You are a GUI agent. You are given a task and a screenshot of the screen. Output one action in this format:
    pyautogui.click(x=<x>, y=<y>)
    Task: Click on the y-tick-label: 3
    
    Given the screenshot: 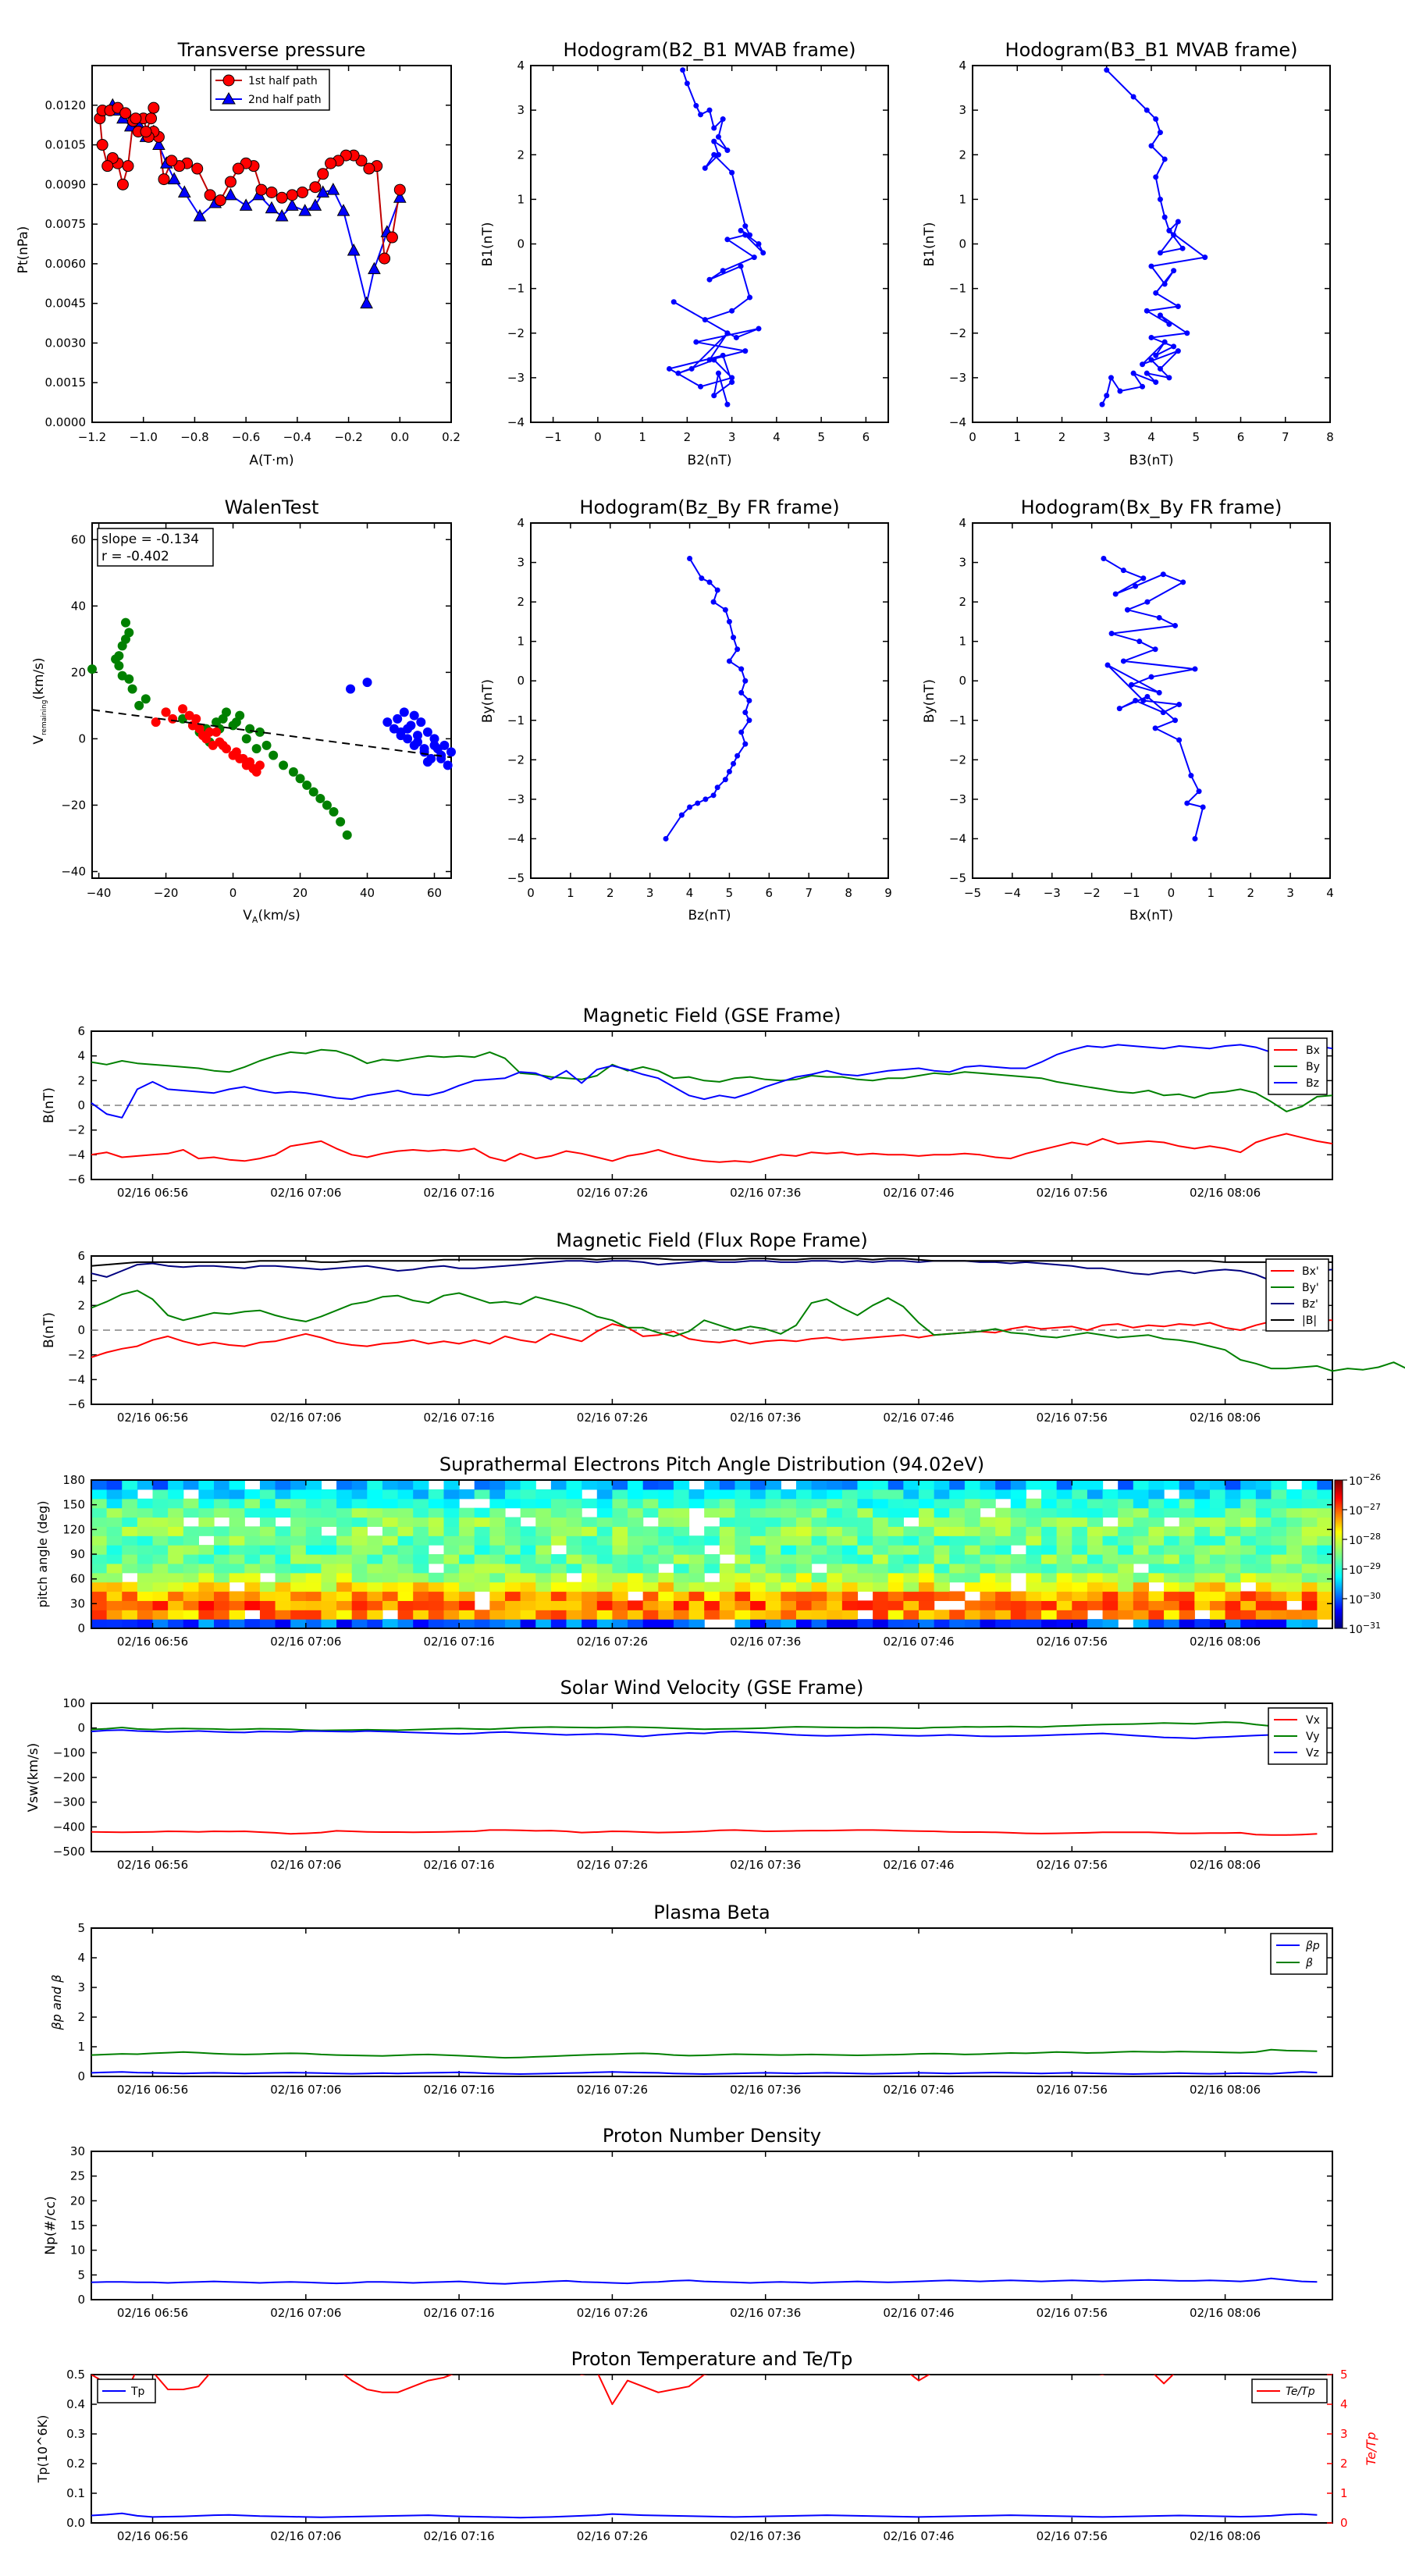 What is the action you would take?
    pyautogui.click(x=962, y=110)
    